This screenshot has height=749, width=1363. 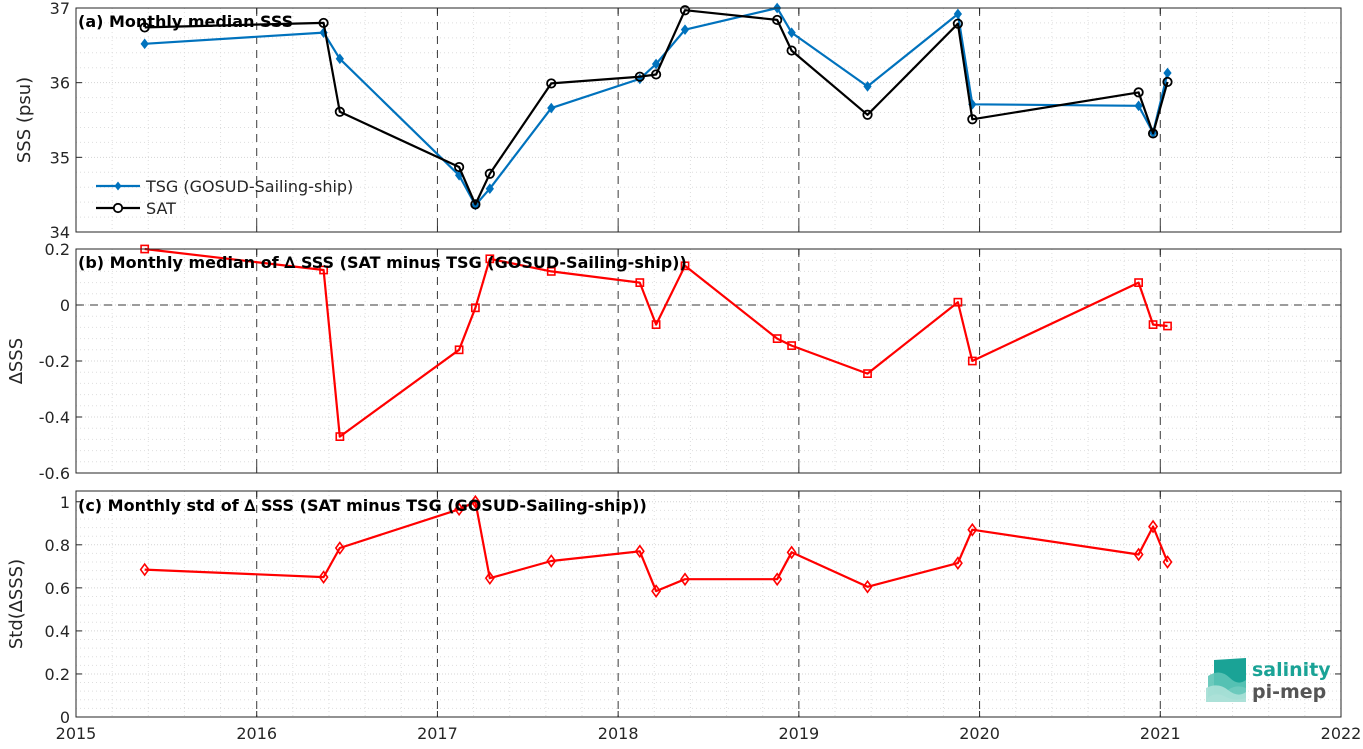 What do you see at coordinates (16, 361) in the screenshot?
I see `panel-b-ylabel: ∆SSS` at bounding box center [16, 361].